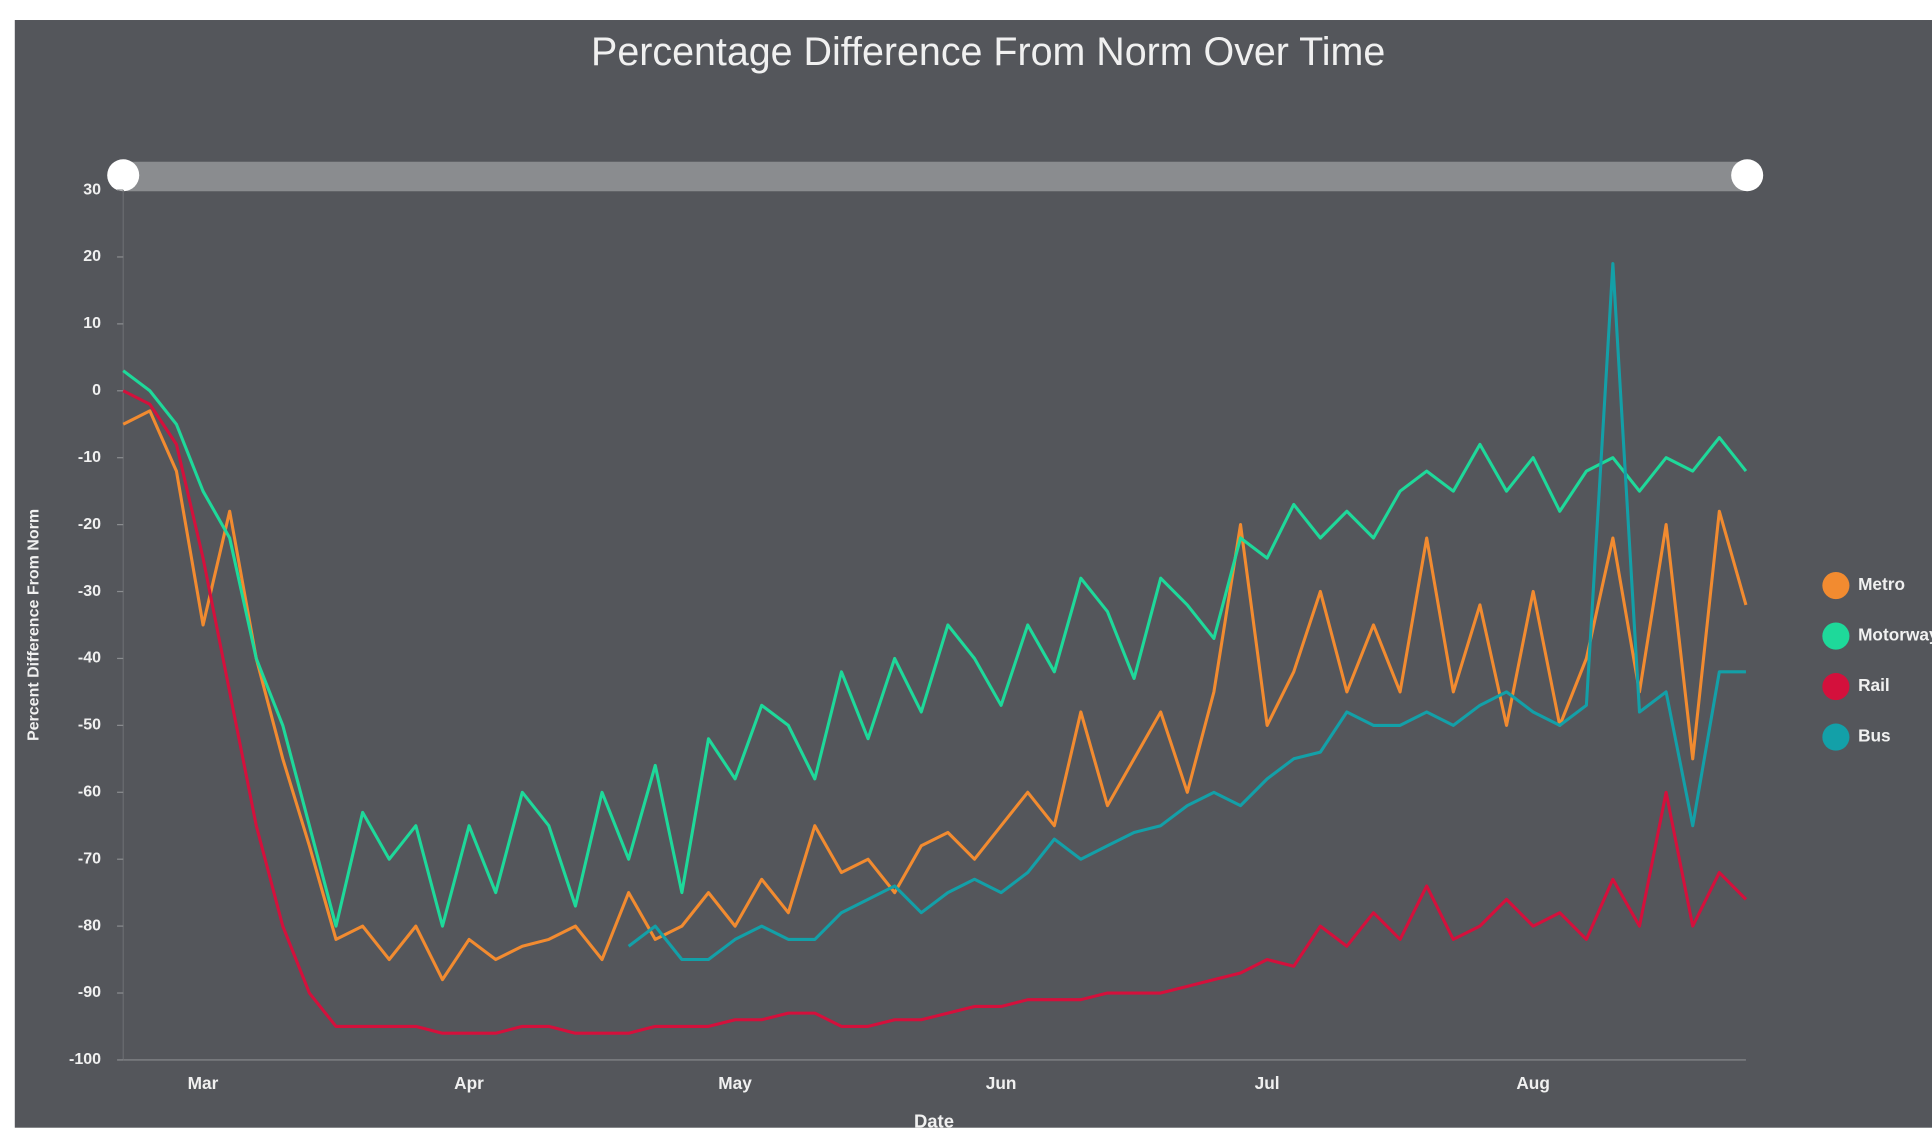 The image size is (1932, 1128). Describe the element at coordinates (96, 390) in the screenshot. I see `y-tick-label: 0` at that location.